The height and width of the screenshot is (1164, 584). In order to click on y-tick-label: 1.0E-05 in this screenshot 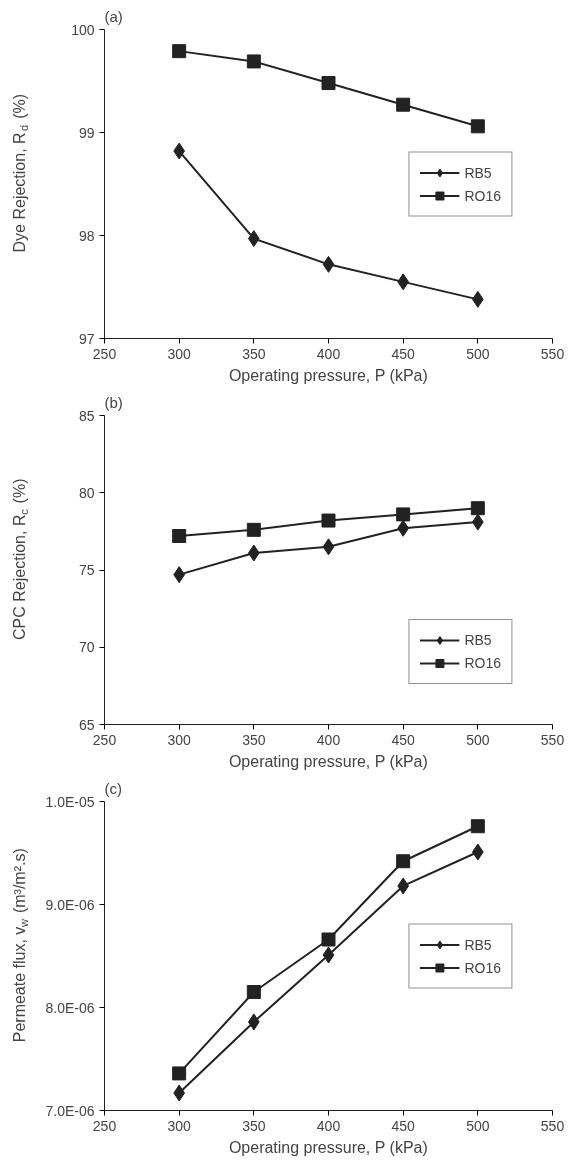, I will do `click(70, 801)`.